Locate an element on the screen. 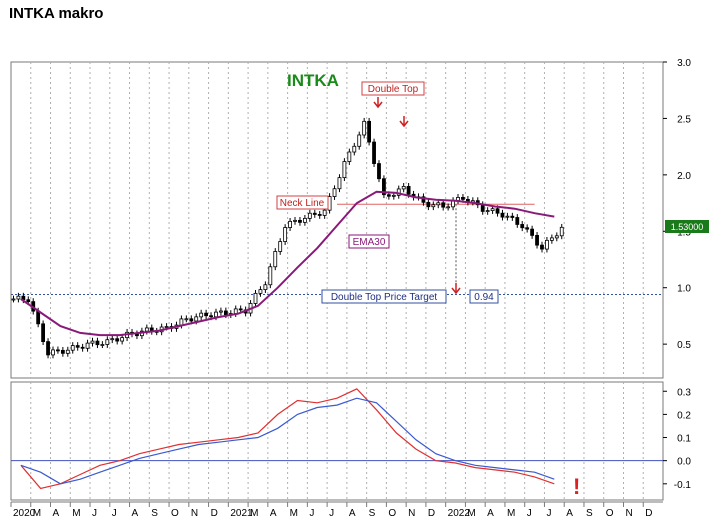  target-value: 0.94 is located at coordinates (484, 297).